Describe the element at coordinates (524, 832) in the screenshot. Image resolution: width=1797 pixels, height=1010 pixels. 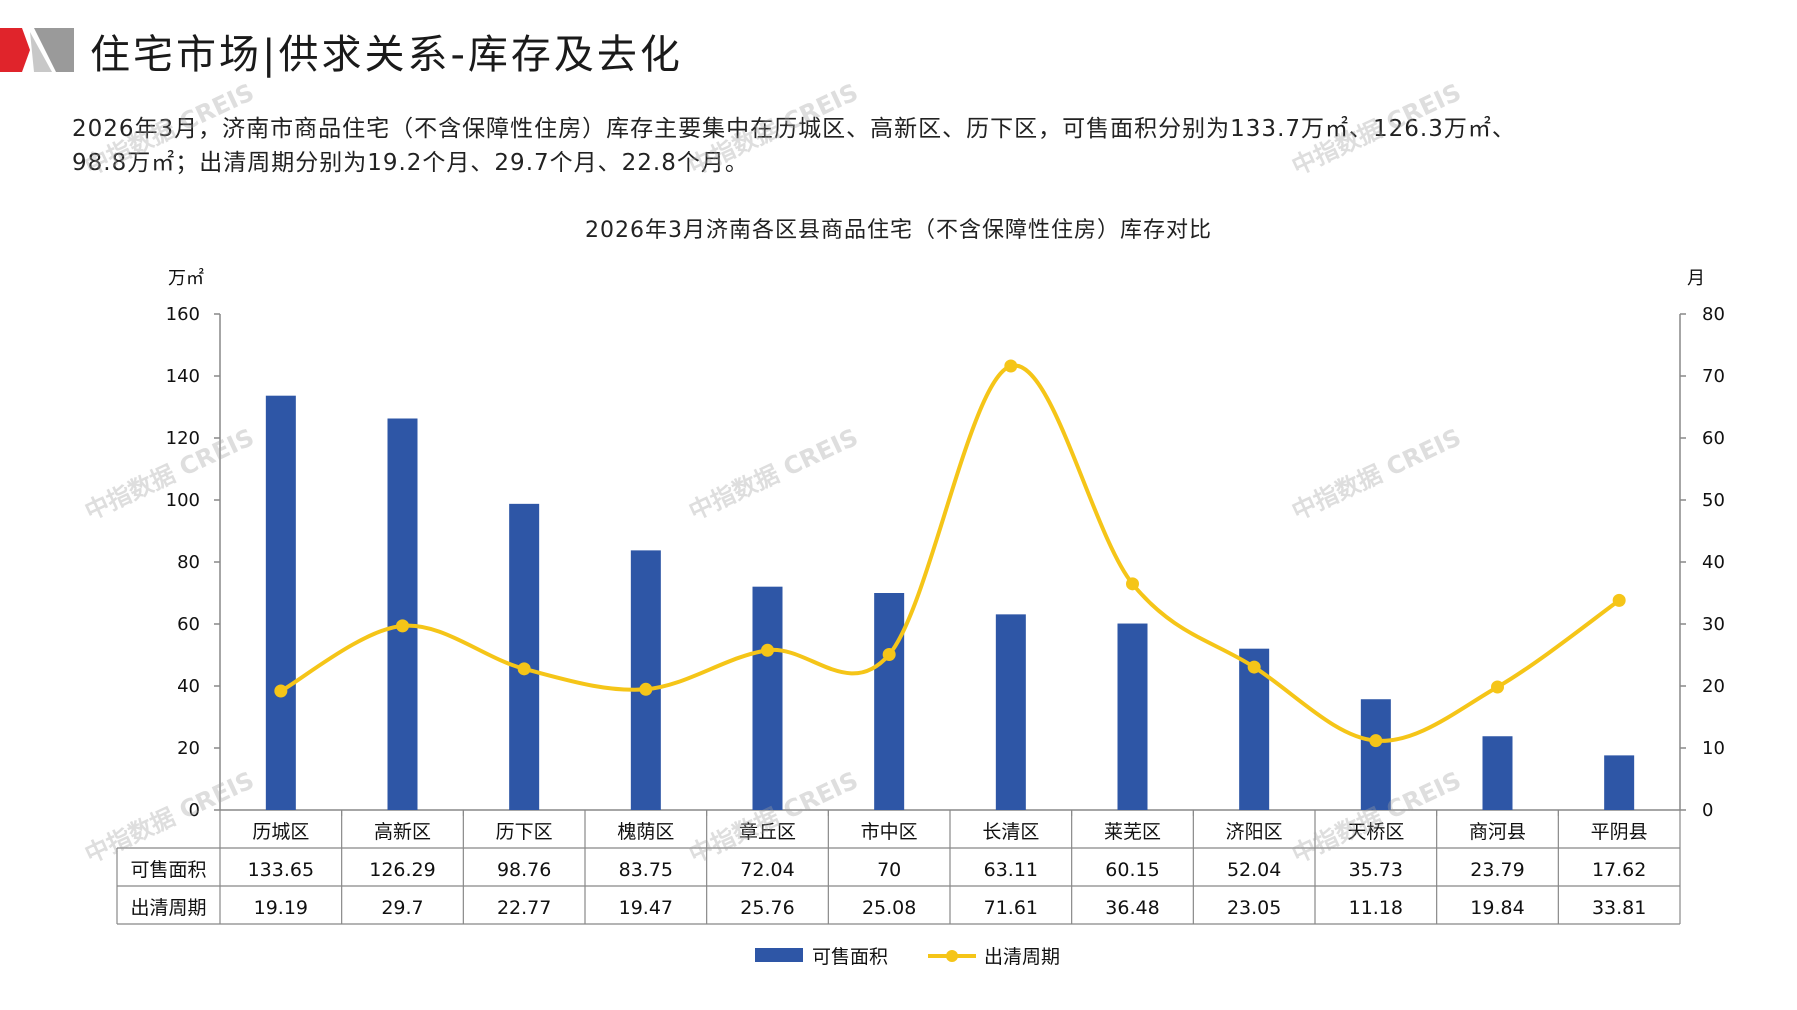
I see `x-tick-label: 历下区` at that location.